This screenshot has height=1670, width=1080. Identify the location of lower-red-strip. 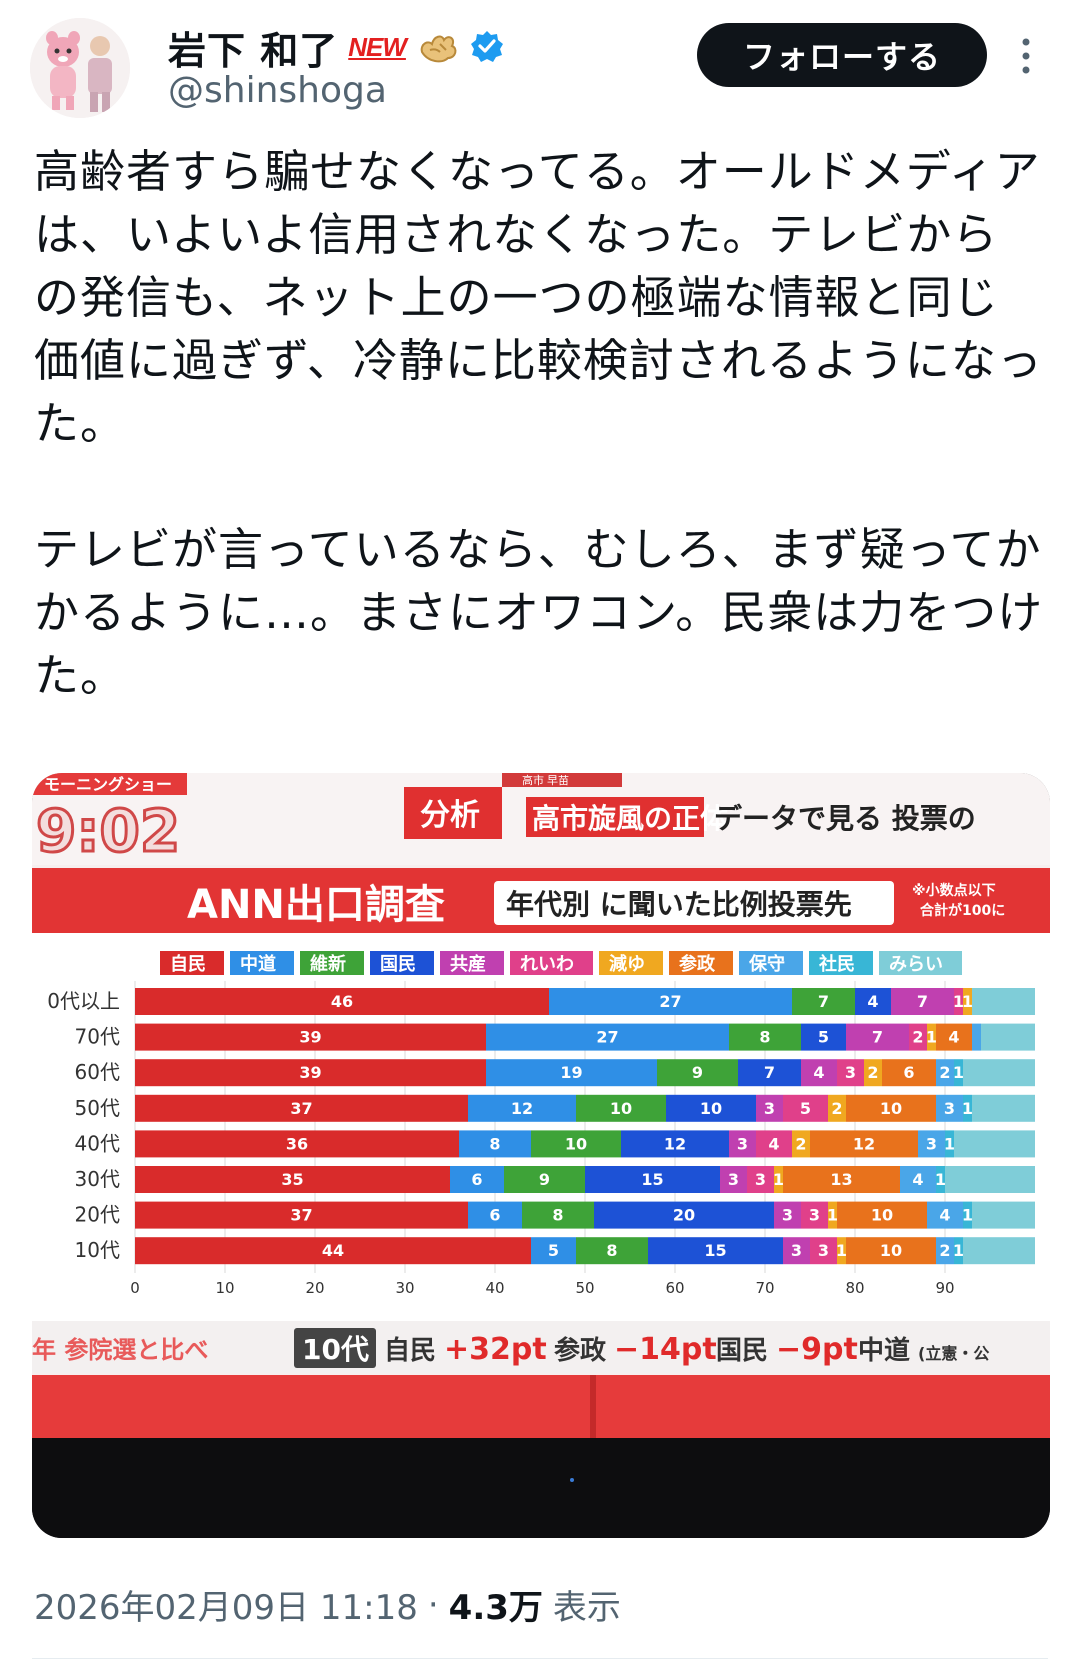
(541, 1406).